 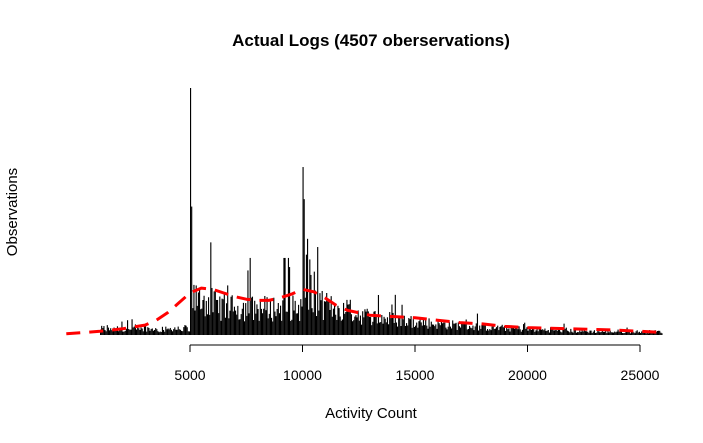 I want to click on x-tick-label: 5000, so click(x=189, y=375).